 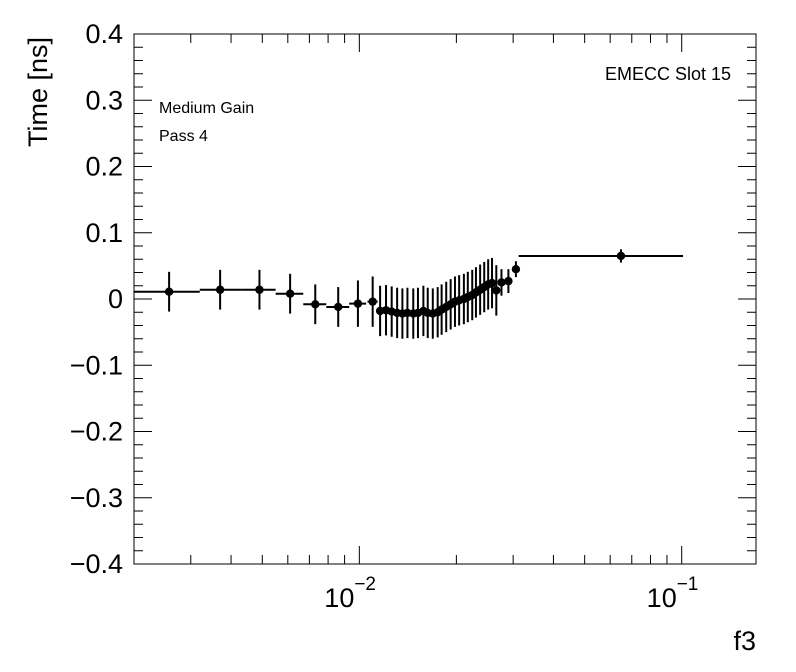 What do you see at coordinates (115, 299) in the screenshot?
I see `y-tick-label: 0` at bounding box center [115, 299].